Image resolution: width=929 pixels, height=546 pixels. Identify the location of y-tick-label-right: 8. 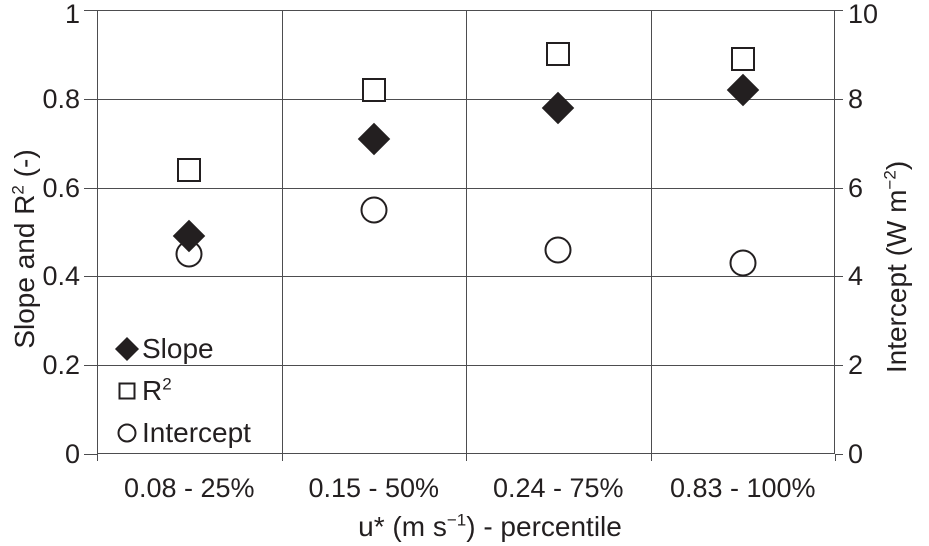
(856, 98).